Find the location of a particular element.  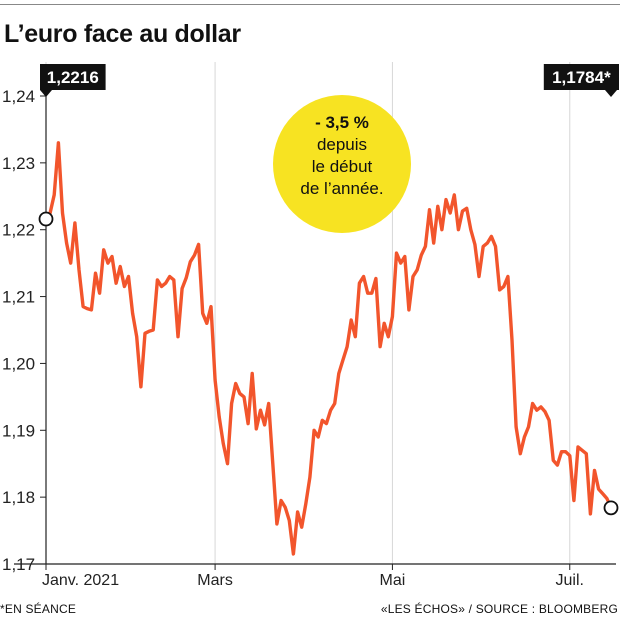

end-value-label-box is located at coordinates (581, 77).